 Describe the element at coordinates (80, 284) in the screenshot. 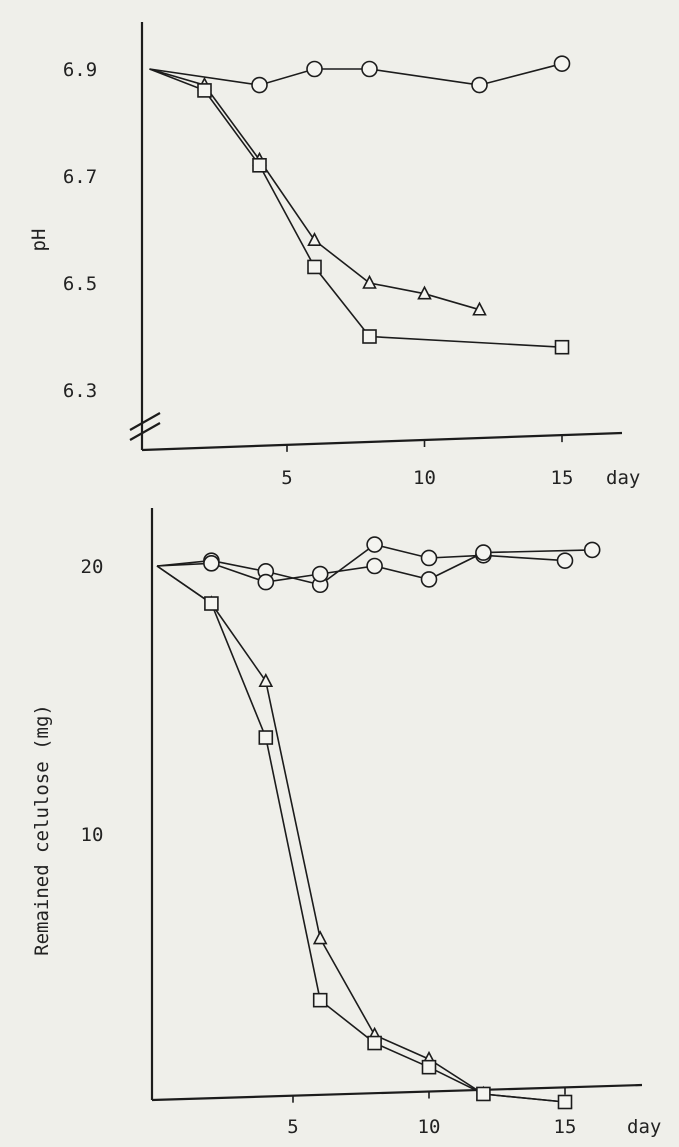

I see `ph-y-tick-label: 6.5` at that location.